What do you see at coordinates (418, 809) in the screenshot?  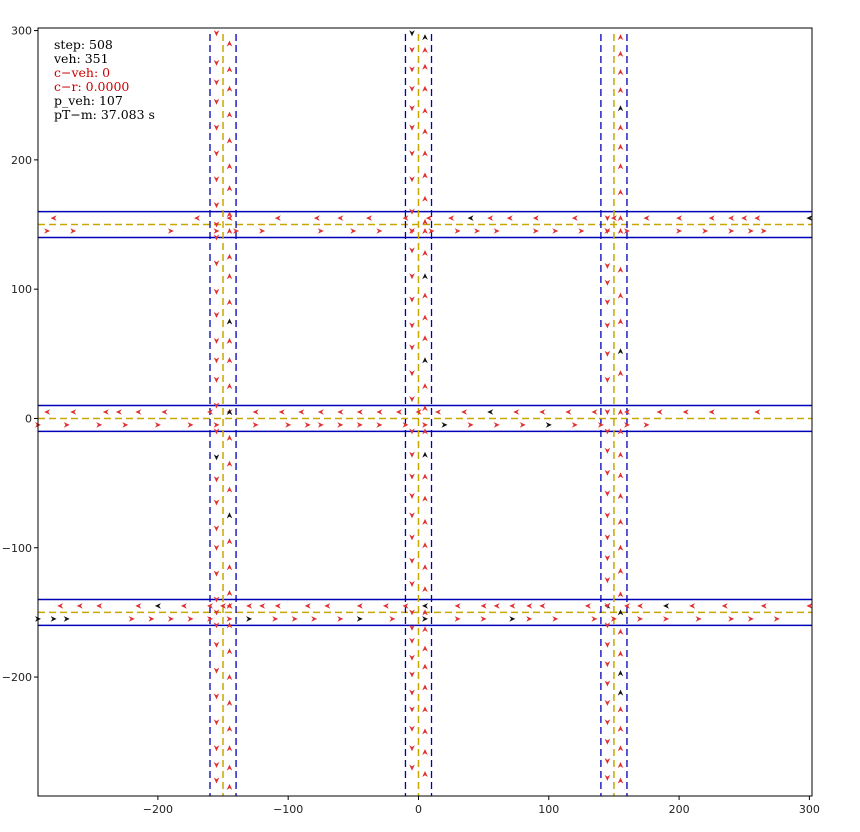 I see `x-tick-label: 0` at bounding box center [418, 809].